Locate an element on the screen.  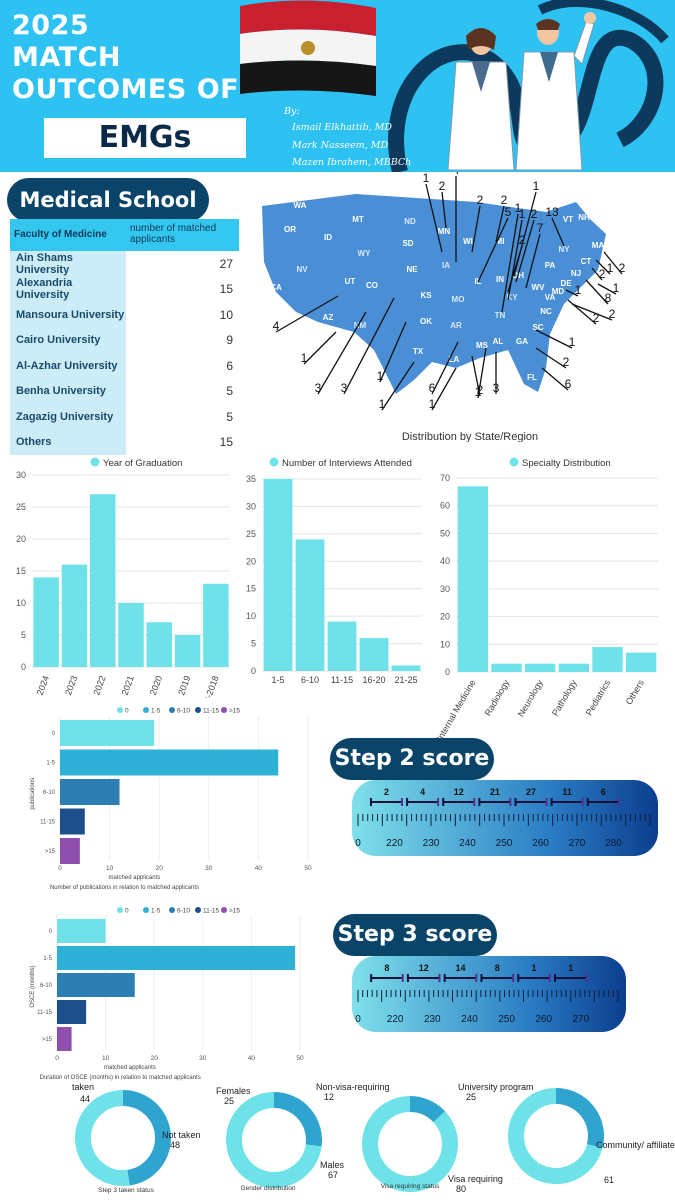
state-label: DE is located at coordinates (566, 283).